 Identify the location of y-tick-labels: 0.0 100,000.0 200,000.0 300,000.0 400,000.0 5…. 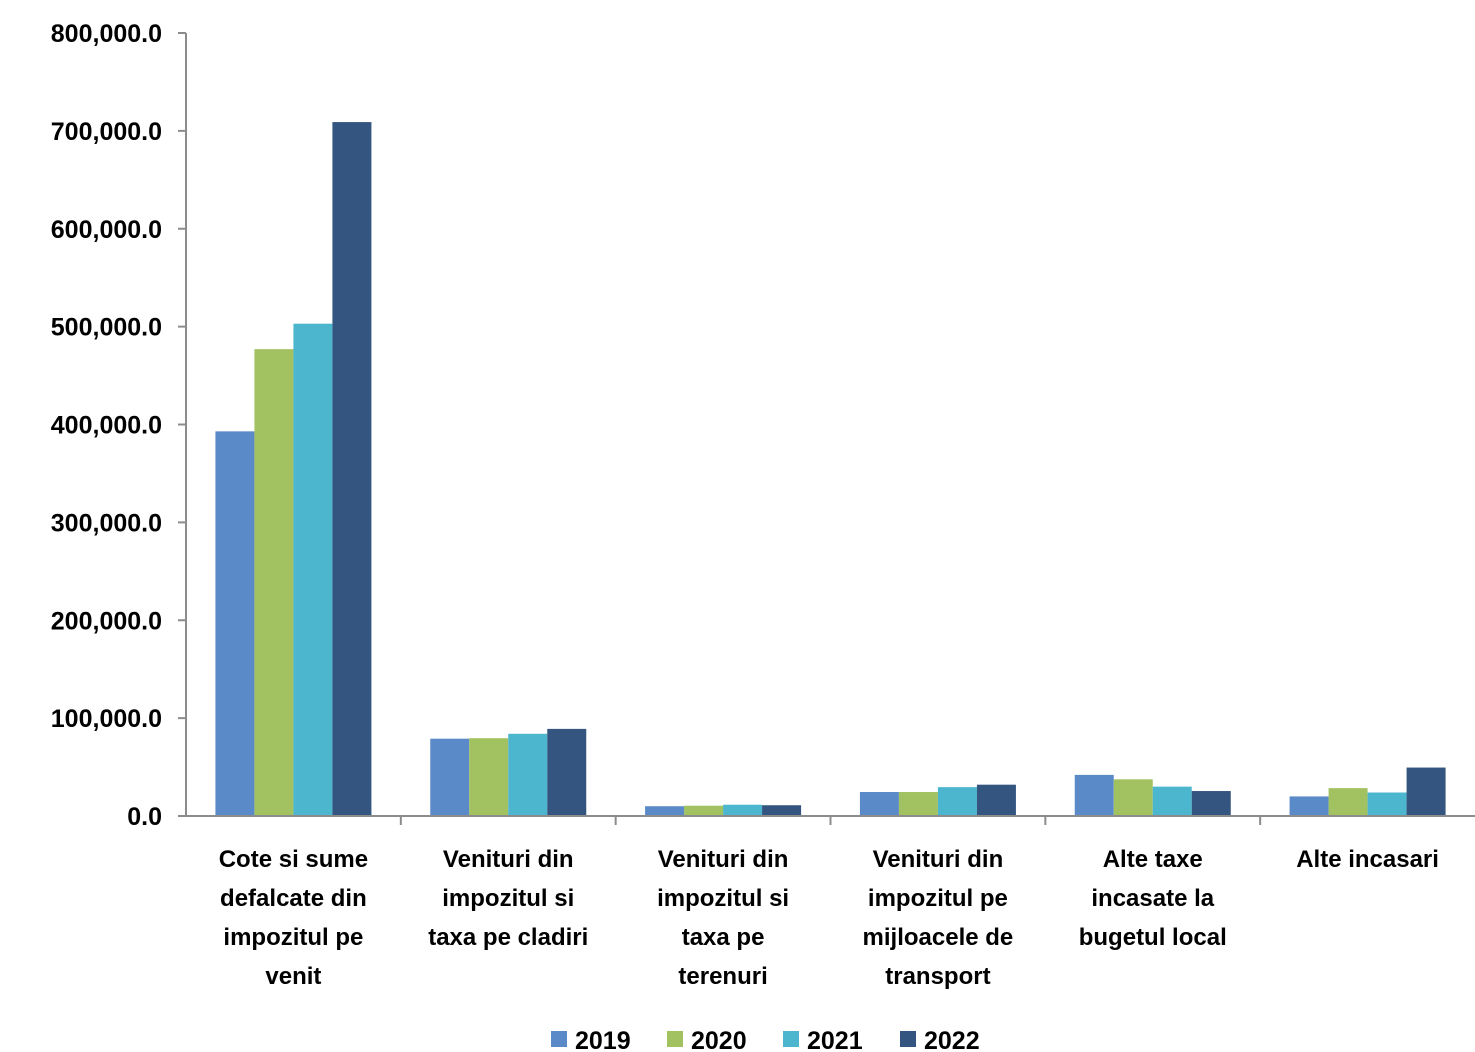
(106, 425).